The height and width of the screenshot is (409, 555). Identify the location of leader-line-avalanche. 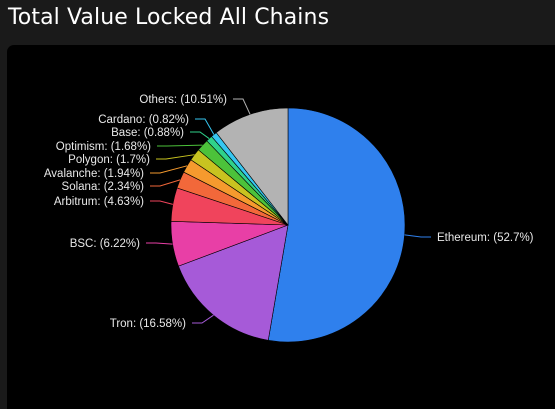
(169, 169).